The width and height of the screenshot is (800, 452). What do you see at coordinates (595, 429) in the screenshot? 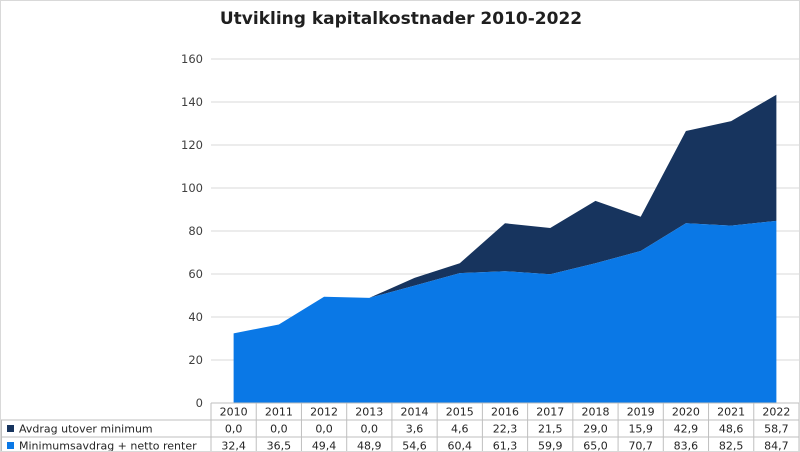
I see `data-label: 29,0` at bounding box center [595, 429].